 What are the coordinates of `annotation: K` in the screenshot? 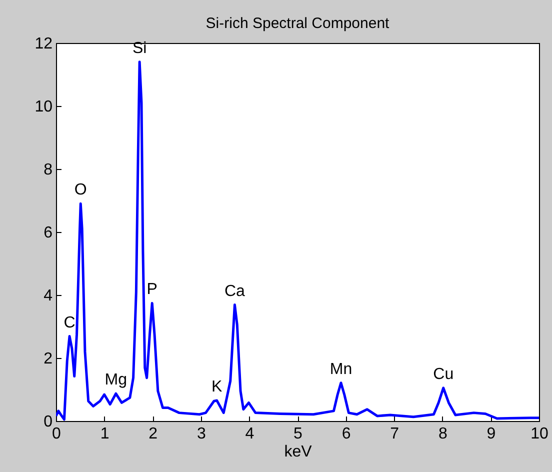 It's located at (217, 387).